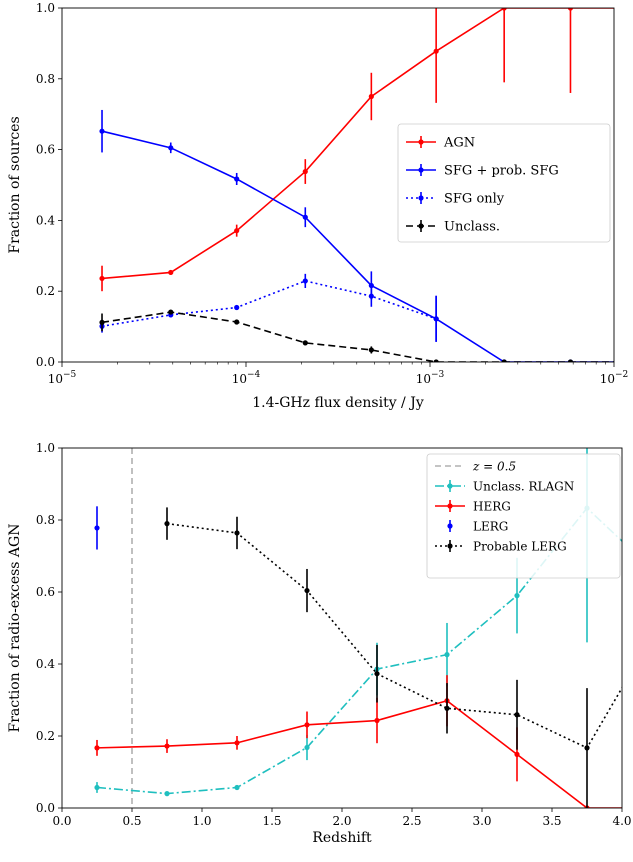 The height and width of the screenshot is (862, 633). I want to click on x-tick-exponent: −3, so click(438, 375).